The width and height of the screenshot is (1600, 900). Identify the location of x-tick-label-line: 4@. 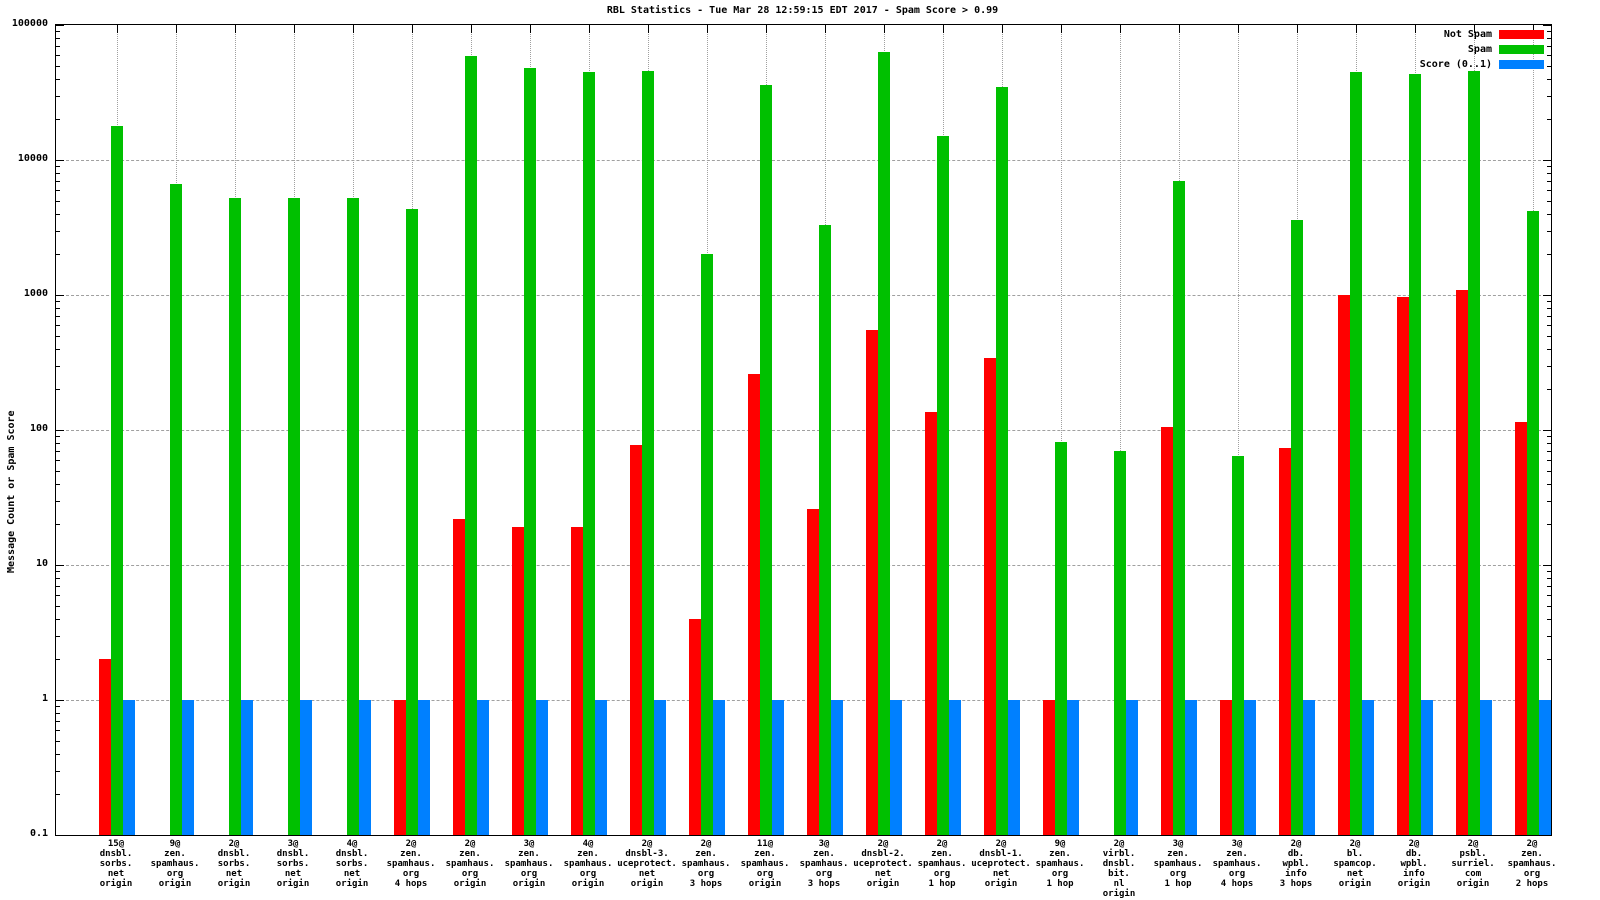
(588, 844).